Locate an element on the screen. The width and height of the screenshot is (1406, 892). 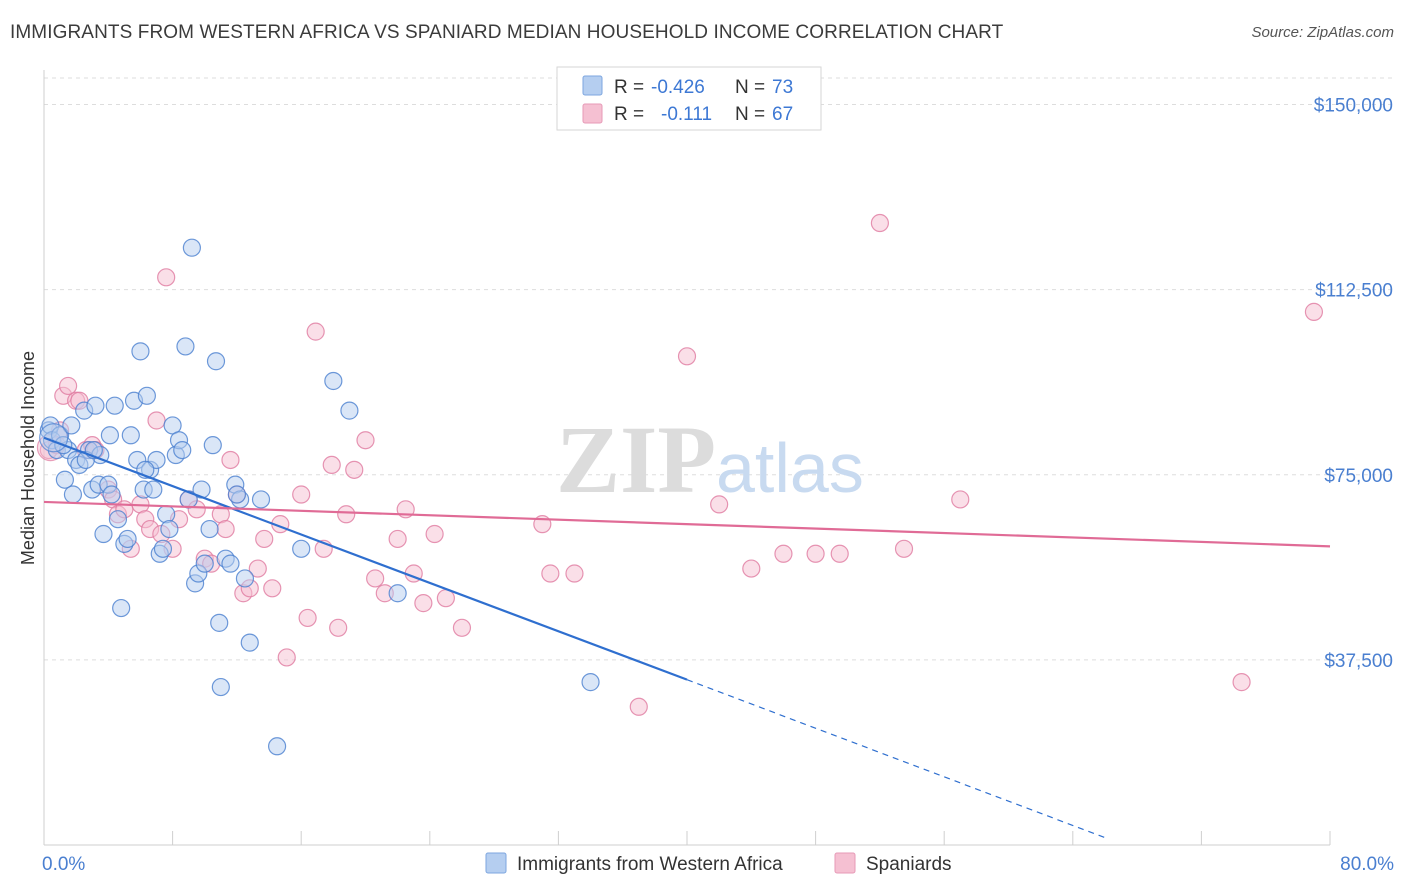
western-africa-point-cluster is located at coordinates (54, 438).